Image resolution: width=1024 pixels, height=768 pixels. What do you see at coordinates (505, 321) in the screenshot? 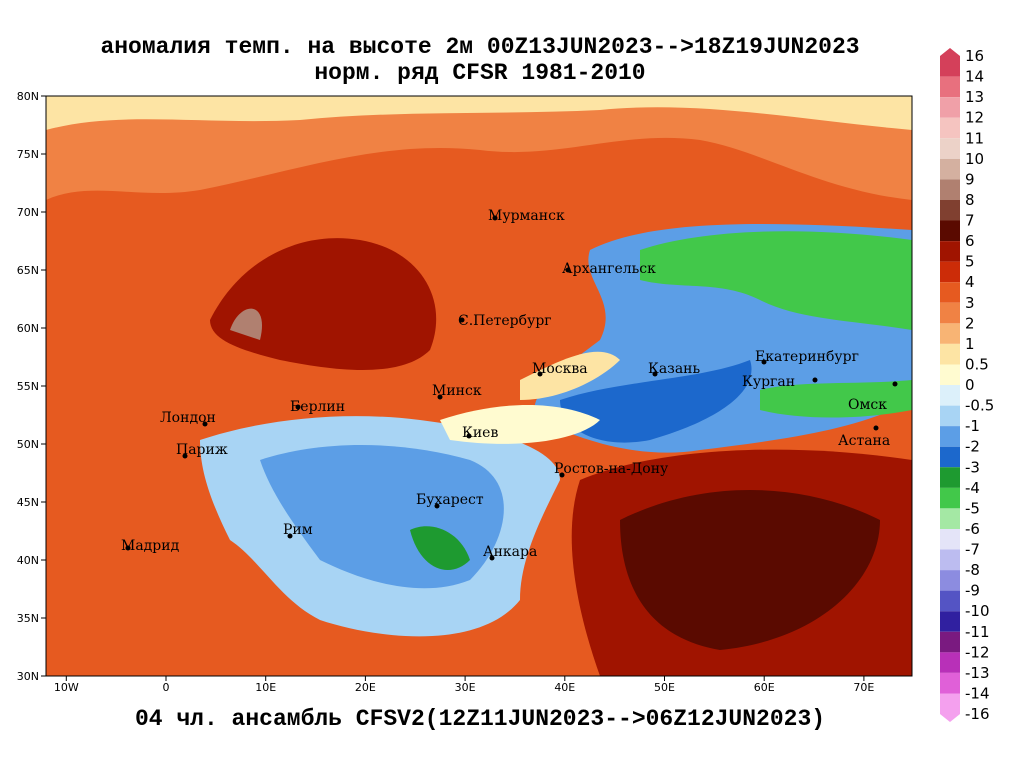
I see `city-label: С.Петербург` at bounding box center [505, 321].